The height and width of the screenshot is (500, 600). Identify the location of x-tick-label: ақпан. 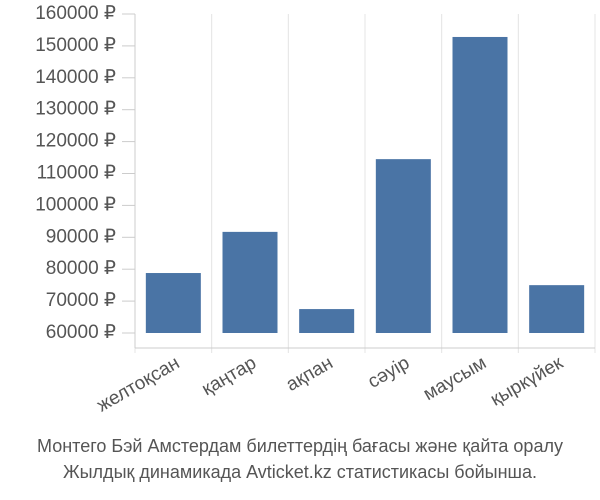
(310, 373).